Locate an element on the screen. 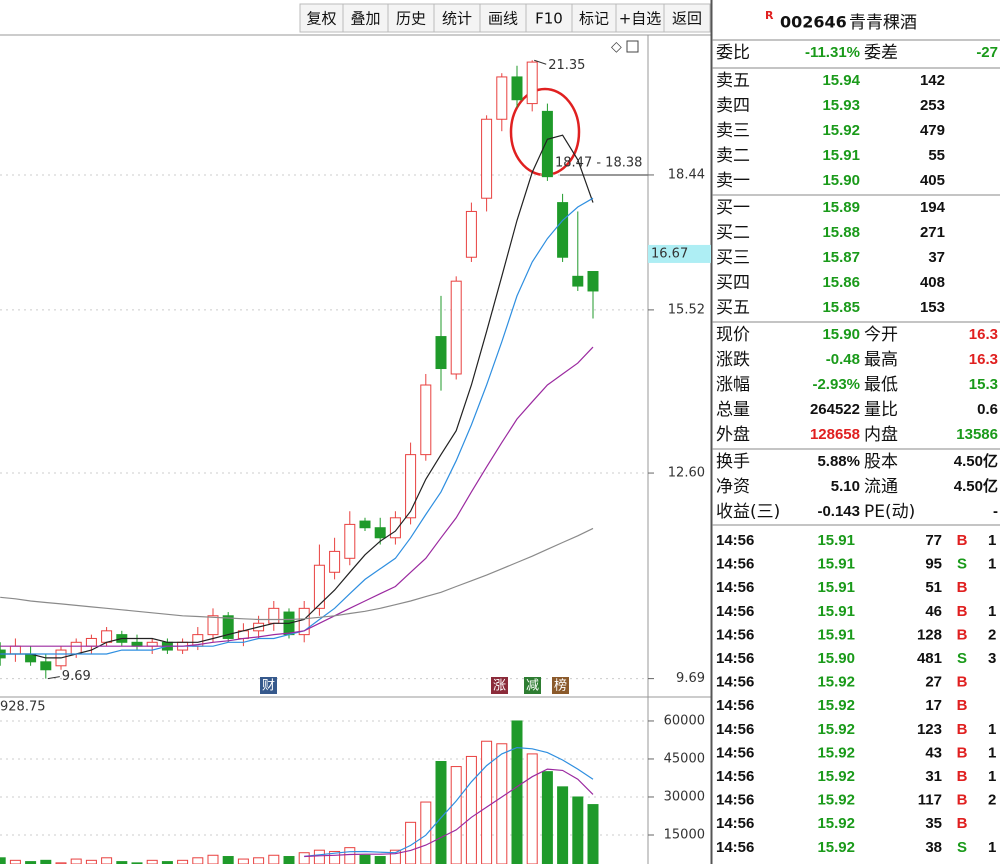 The height and width of the screenshot is (864, 1000). quote-label: 收益(三) is located at coordinates (748, 512).